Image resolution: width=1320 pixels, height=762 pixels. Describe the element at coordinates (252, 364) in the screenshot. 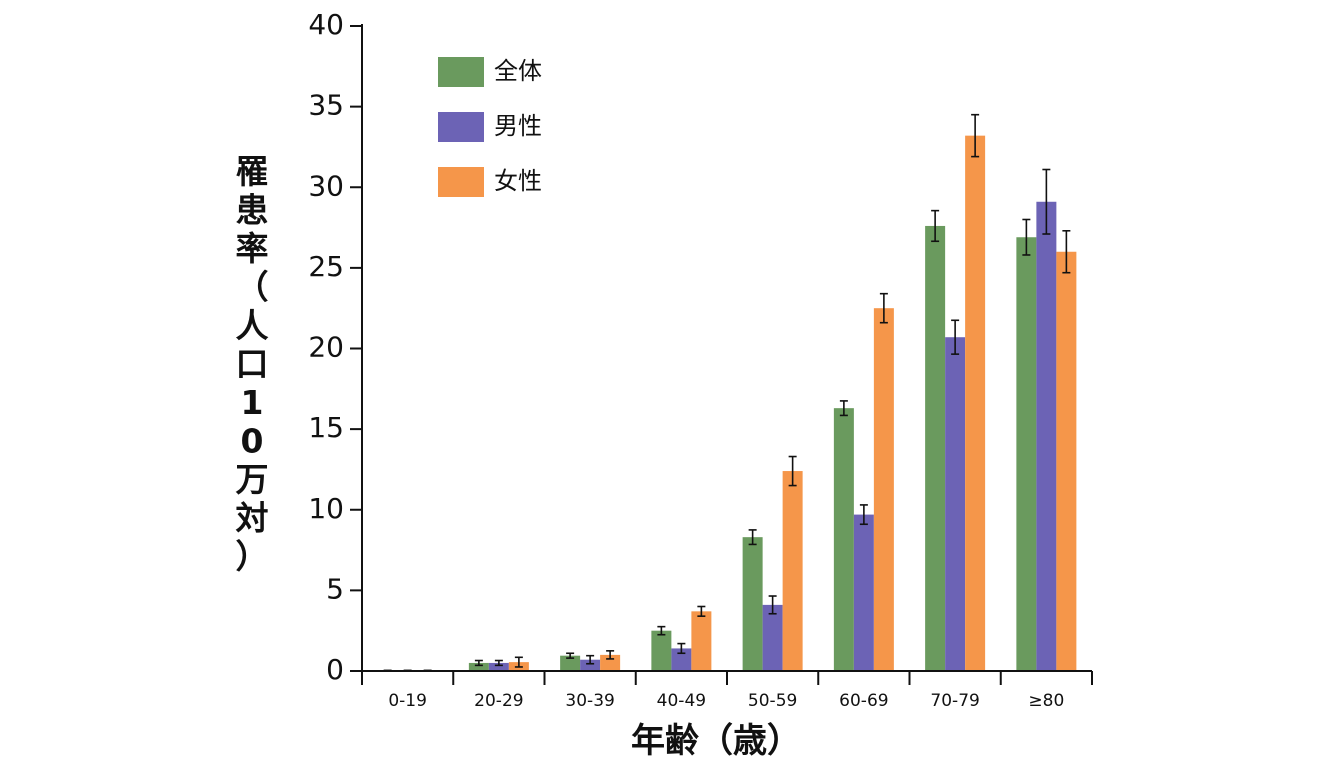

I see `y-axis-title: 罹患率（人口 1 0 万対）` at that location.